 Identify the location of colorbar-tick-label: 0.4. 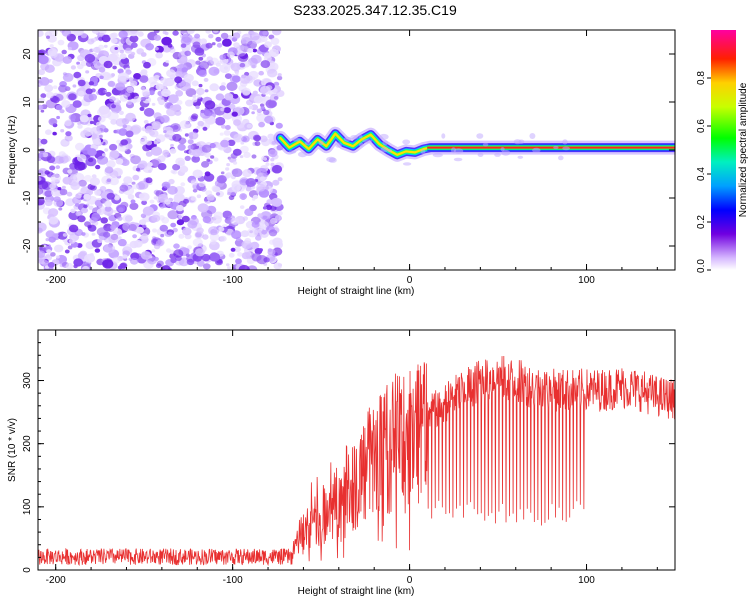
(701, 174).